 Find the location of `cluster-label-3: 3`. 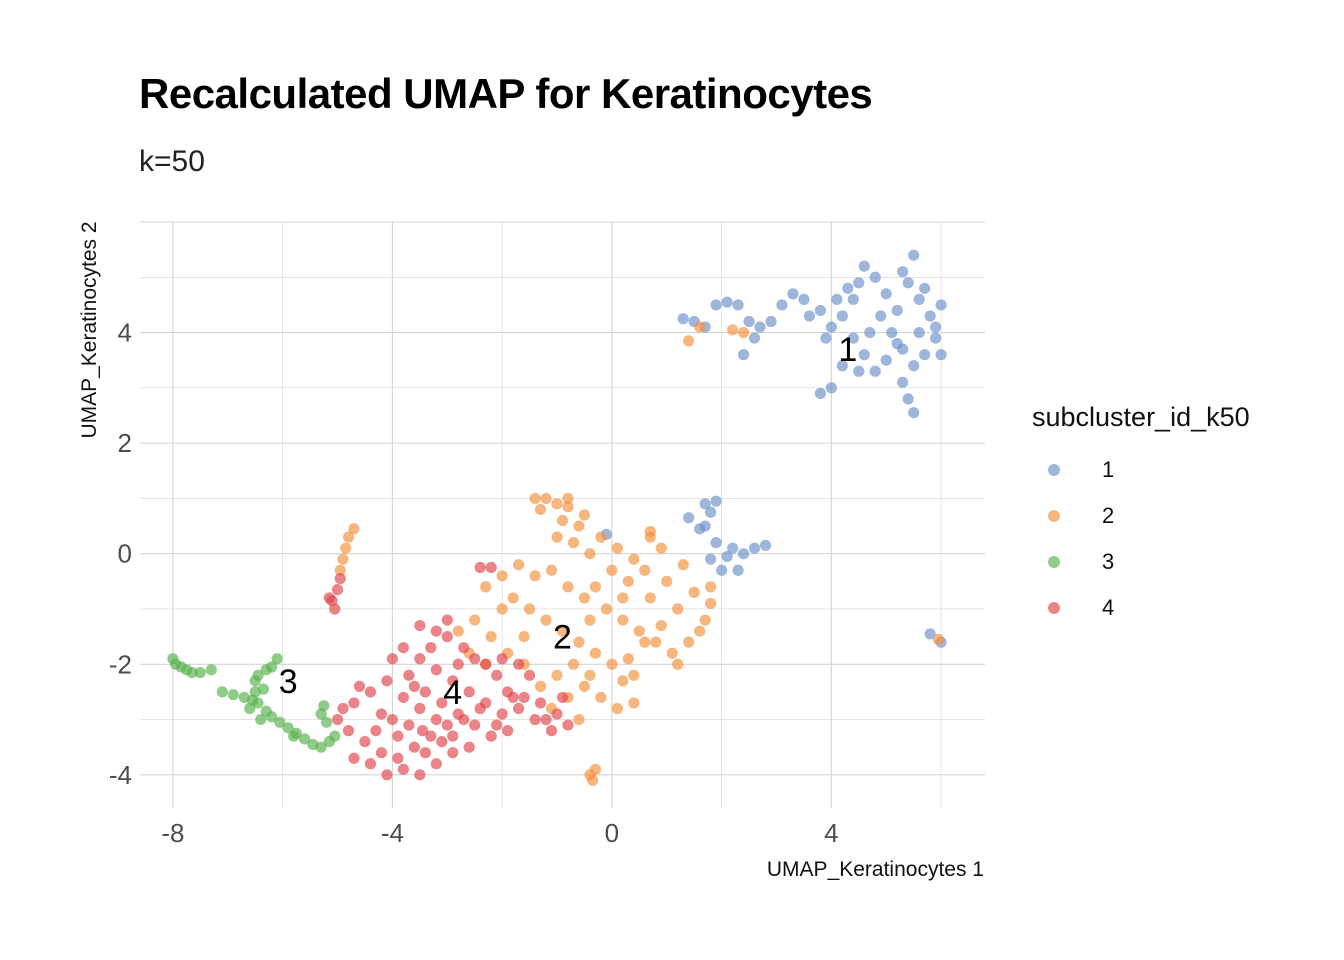

cluster-label-3: 3 is located at coordinates (288, 682).